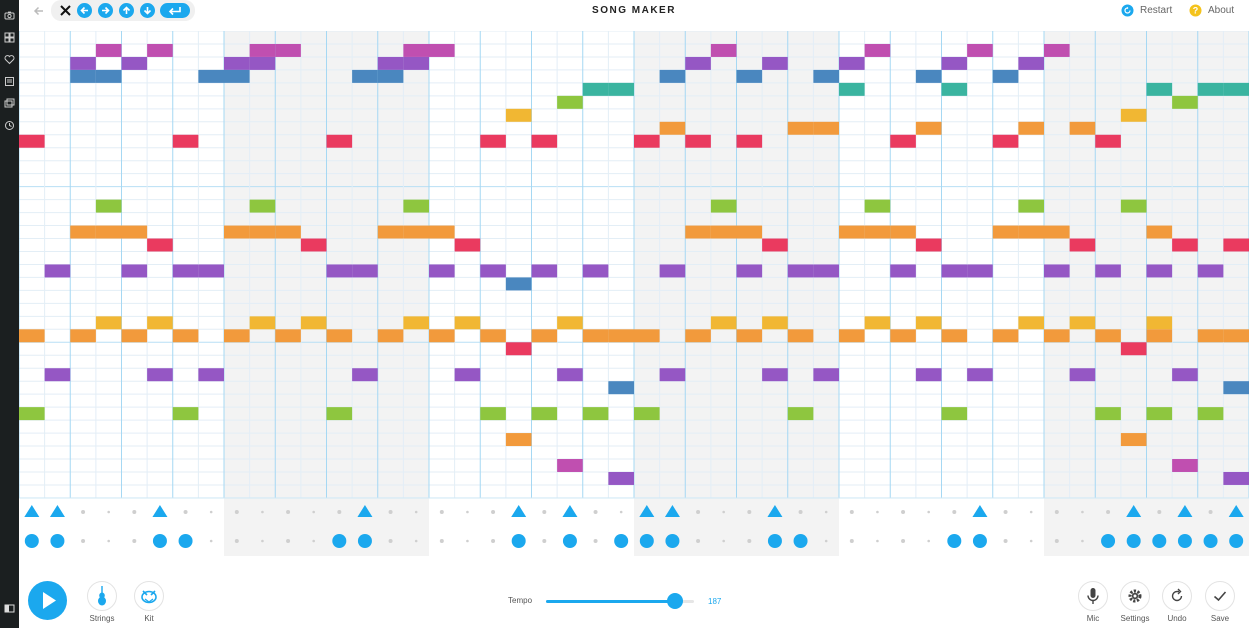 The height and width of the screenshot is (628, 1249). What do you see at coordinates (105, 10) in the screenshot?
I see `arrow-right-icon` at bounding box center [105, 10].